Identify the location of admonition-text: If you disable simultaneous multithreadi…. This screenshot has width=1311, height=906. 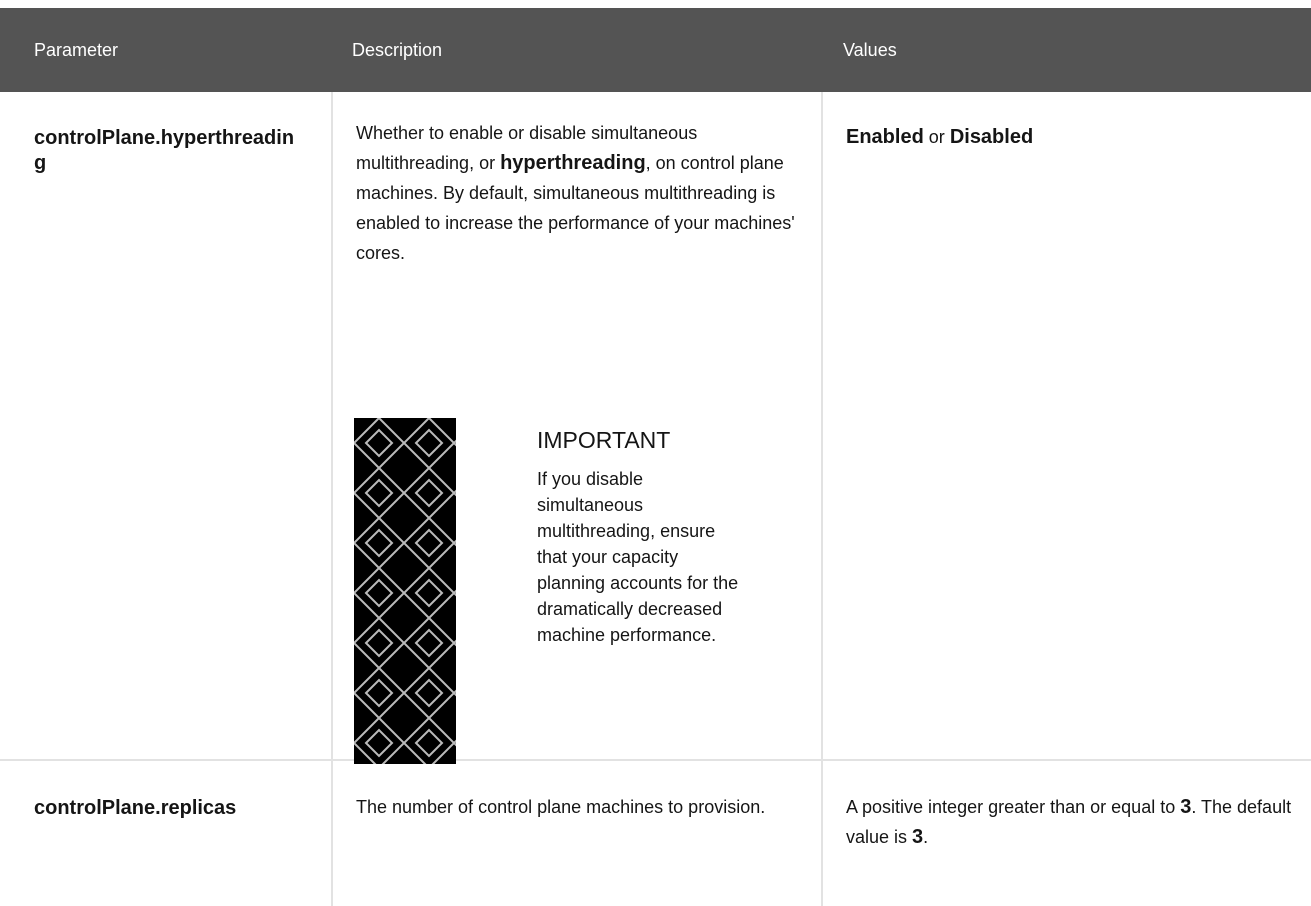
(638, 557).